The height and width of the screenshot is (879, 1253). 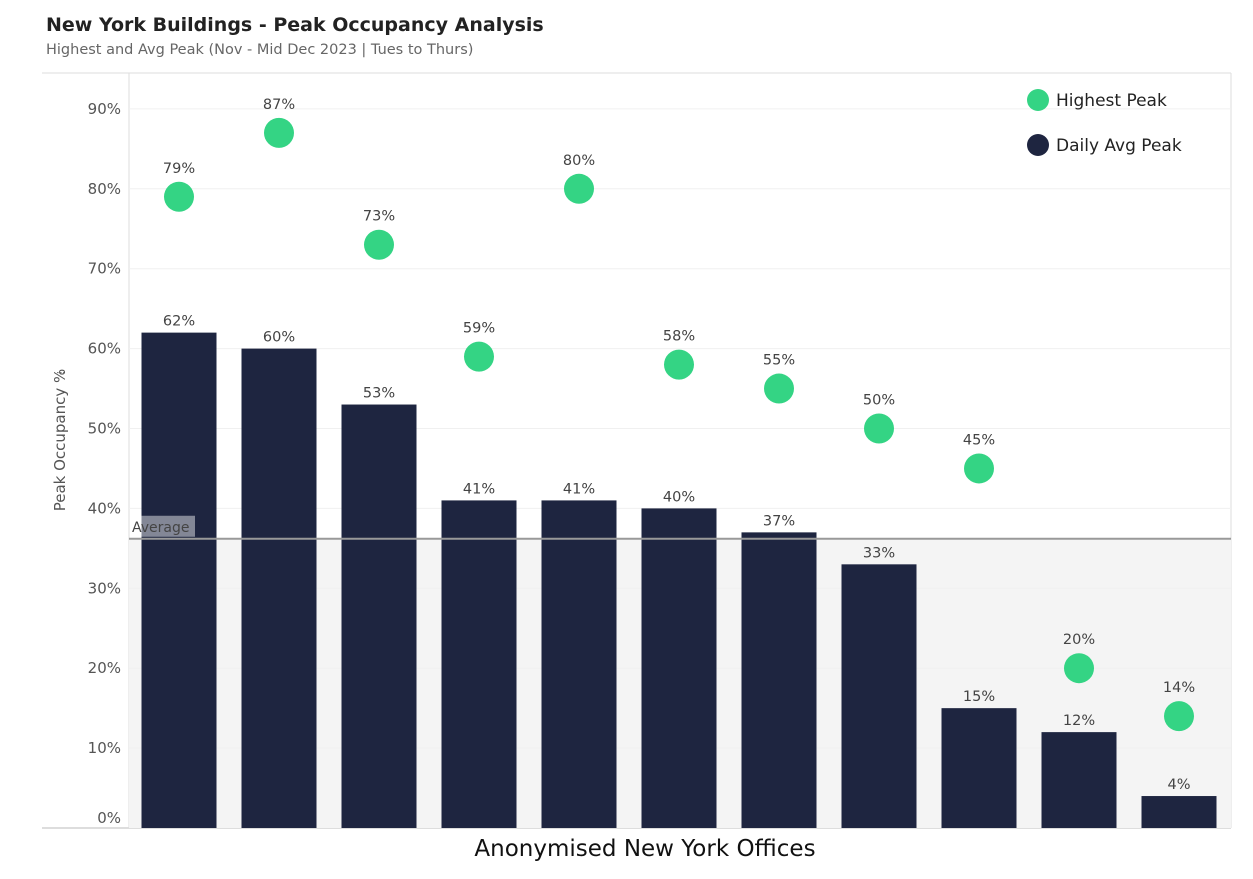 I want to click on bar-data-label: 37%, so click(x=779, y=521).